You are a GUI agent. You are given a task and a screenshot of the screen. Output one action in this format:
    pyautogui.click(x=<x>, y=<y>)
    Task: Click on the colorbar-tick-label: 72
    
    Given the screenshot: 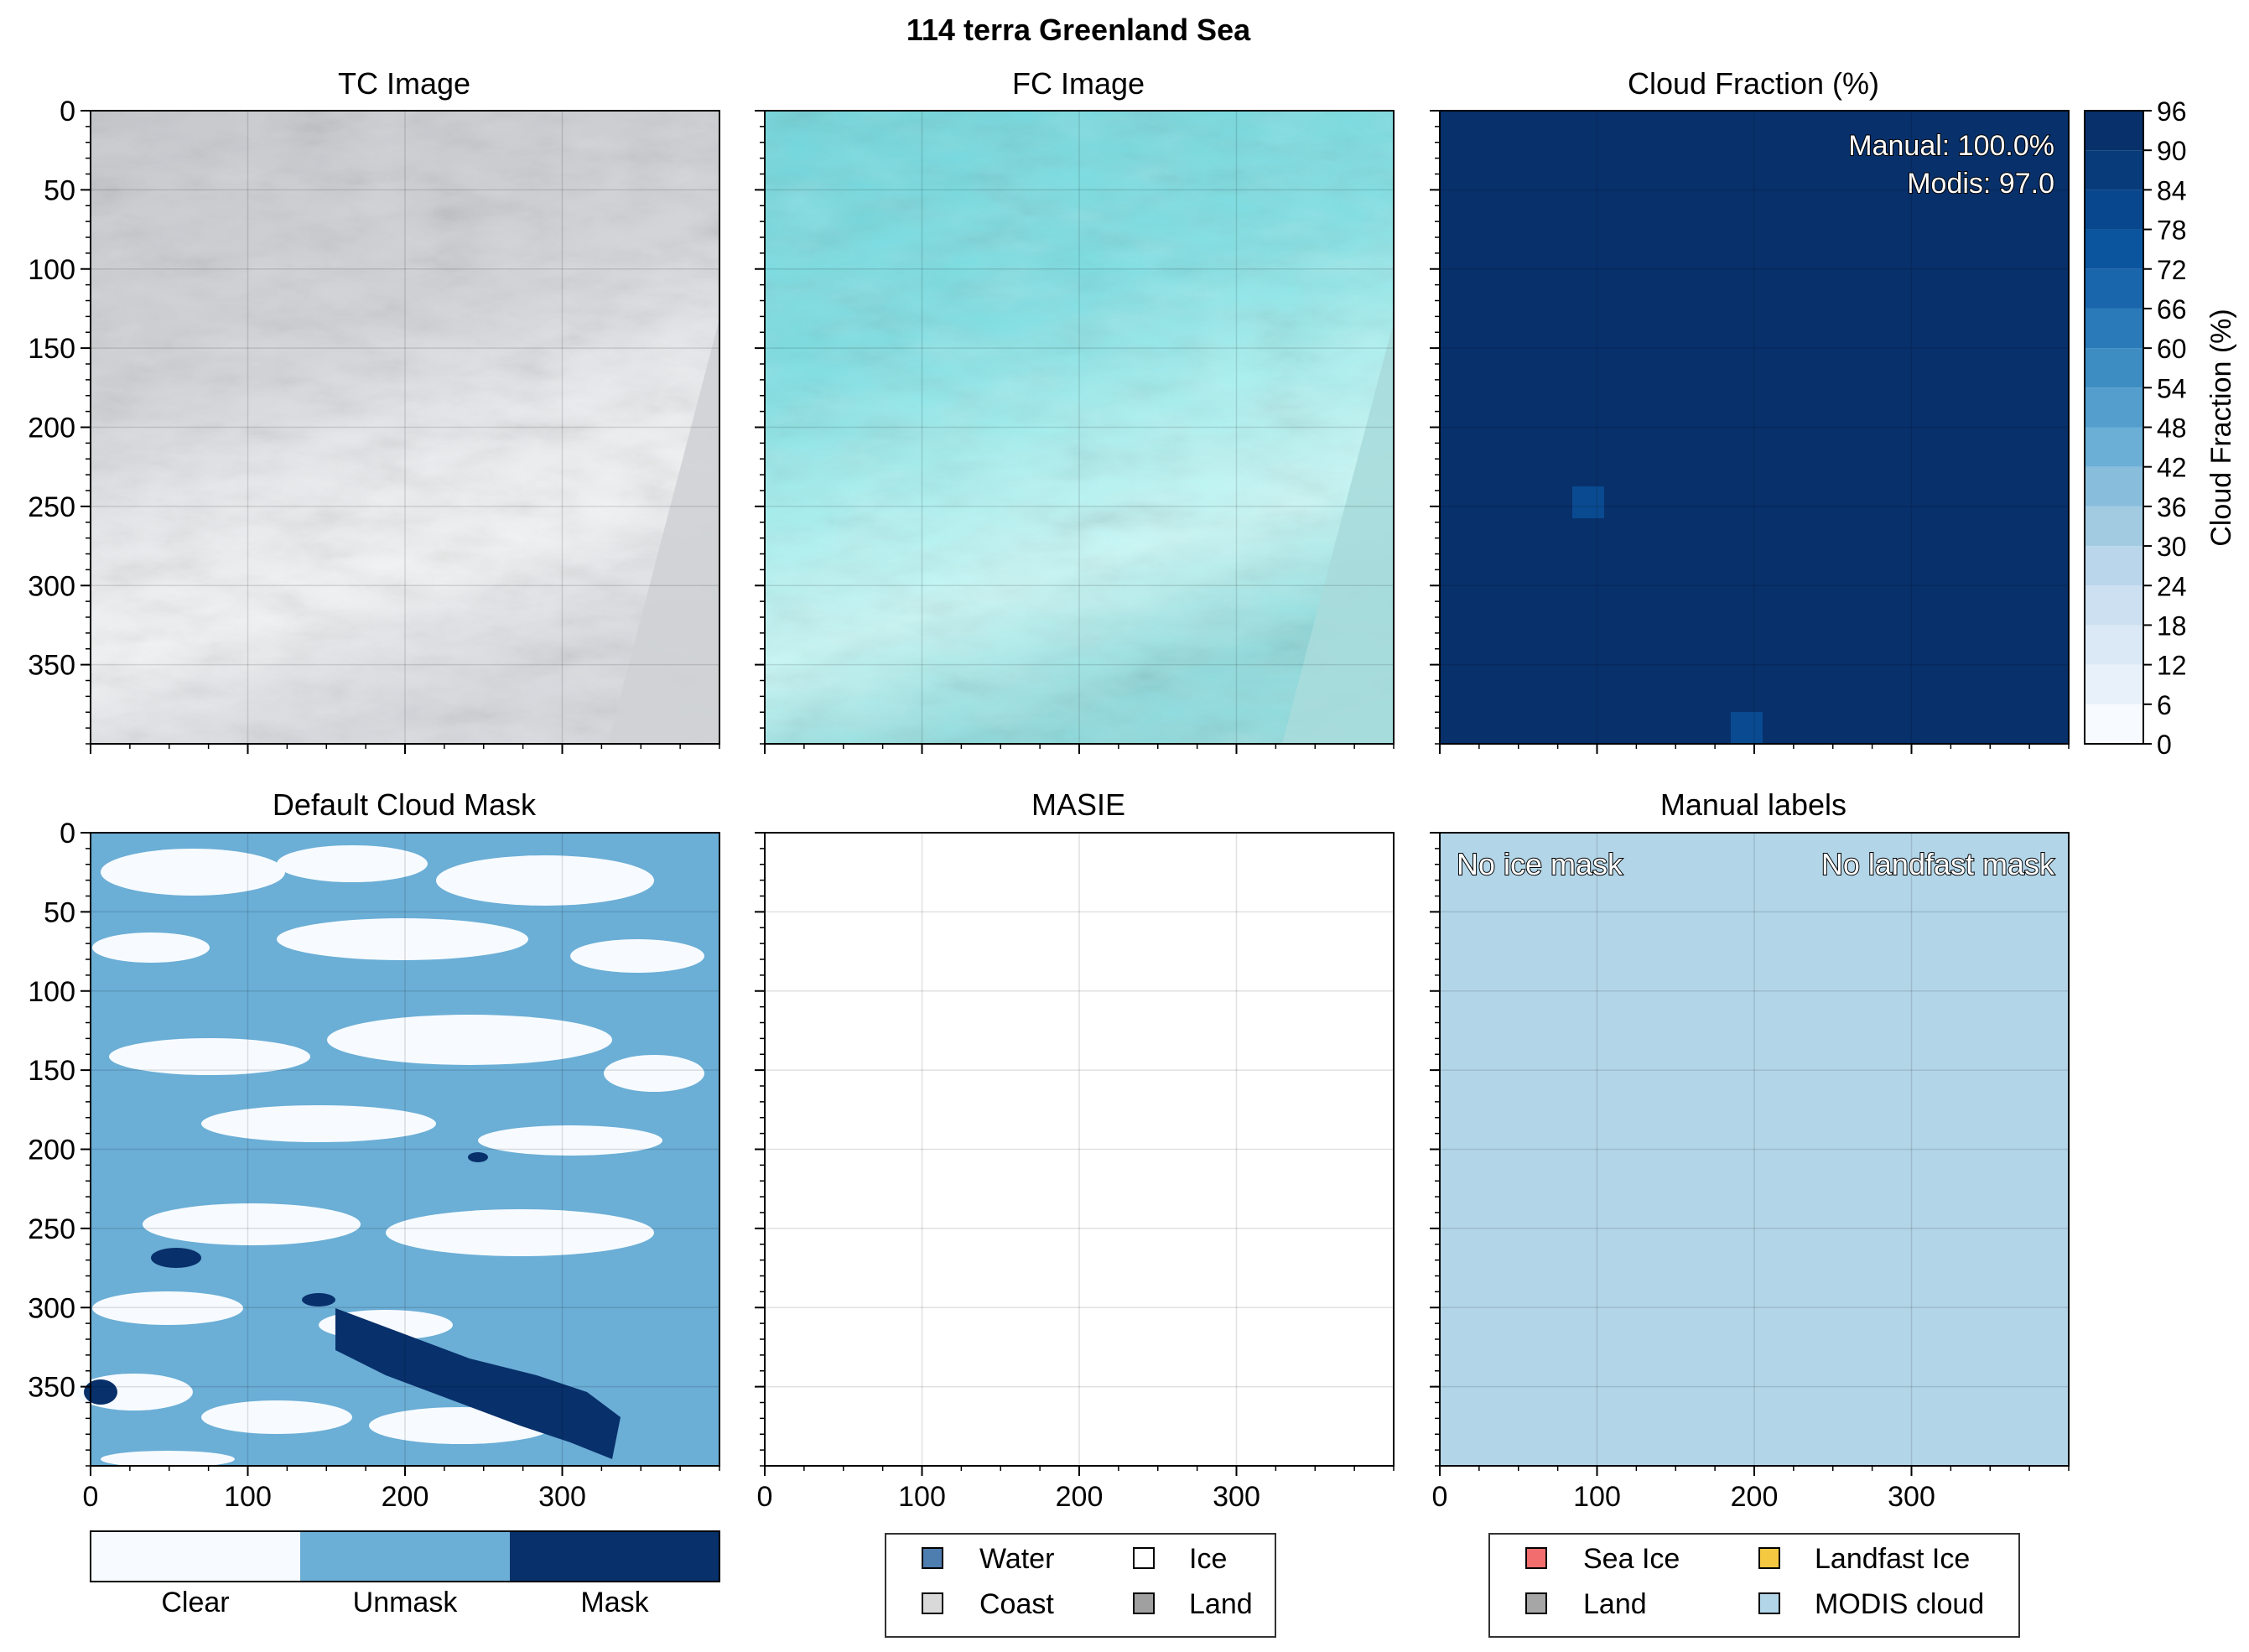 What is the action you would take?
    pyautogui.click(x=2172, y=270)
    